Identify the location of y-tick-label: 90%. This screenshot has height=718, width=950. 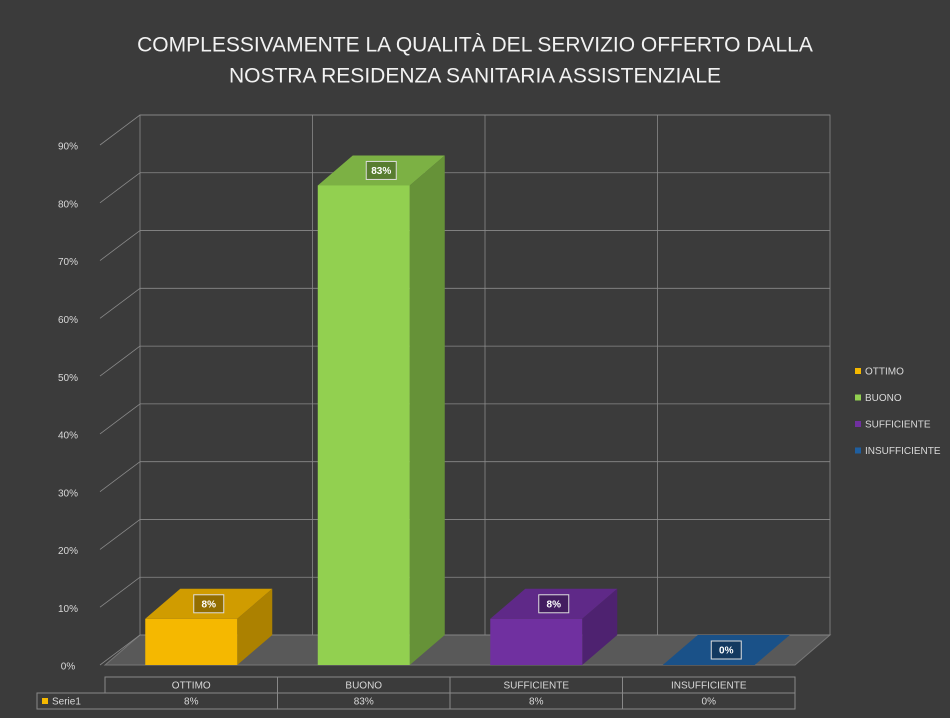
(68, 147).